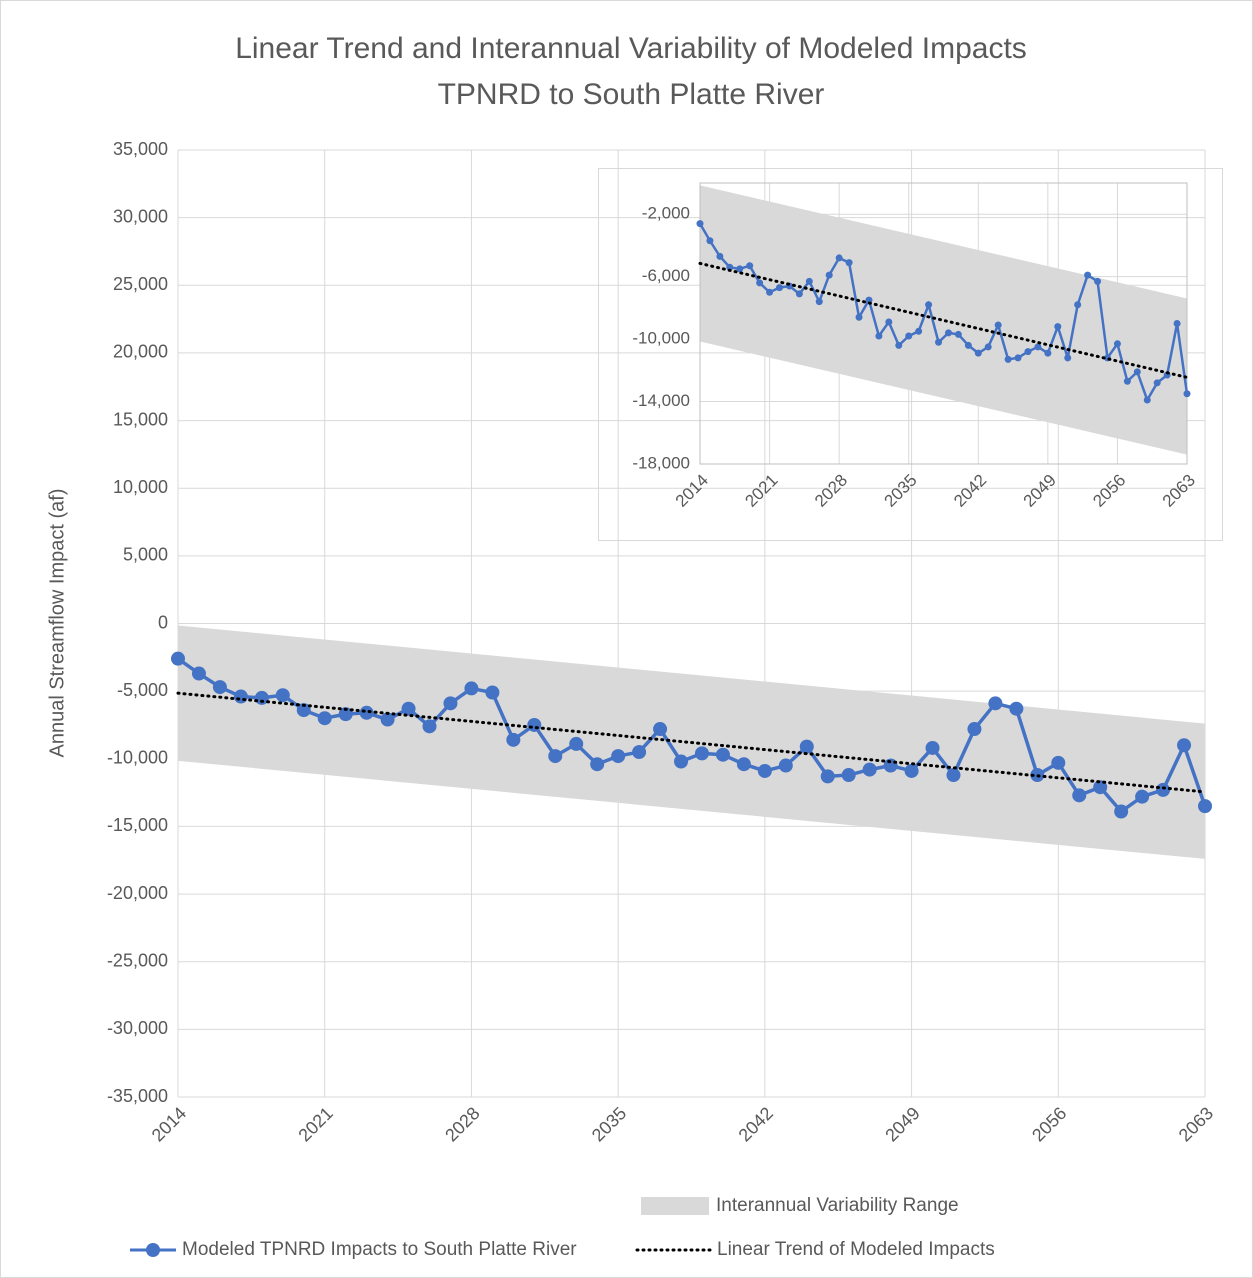  Describe the element at coordinates (140, 216) in the screenshot. I see `y-tick-label: 30,000` at that location.